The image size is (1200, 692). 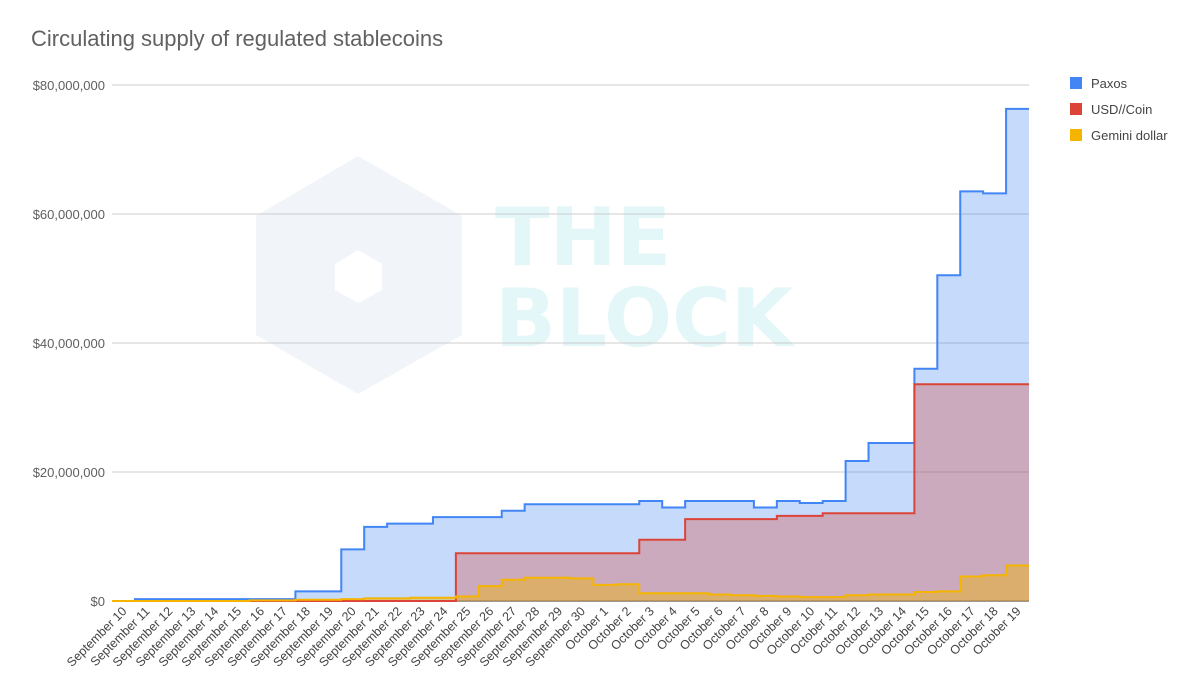 What do you see at coordinates (98, 601) in the screenshot?
I see `y-tick-label: $0` at bounding box center [98, 601].